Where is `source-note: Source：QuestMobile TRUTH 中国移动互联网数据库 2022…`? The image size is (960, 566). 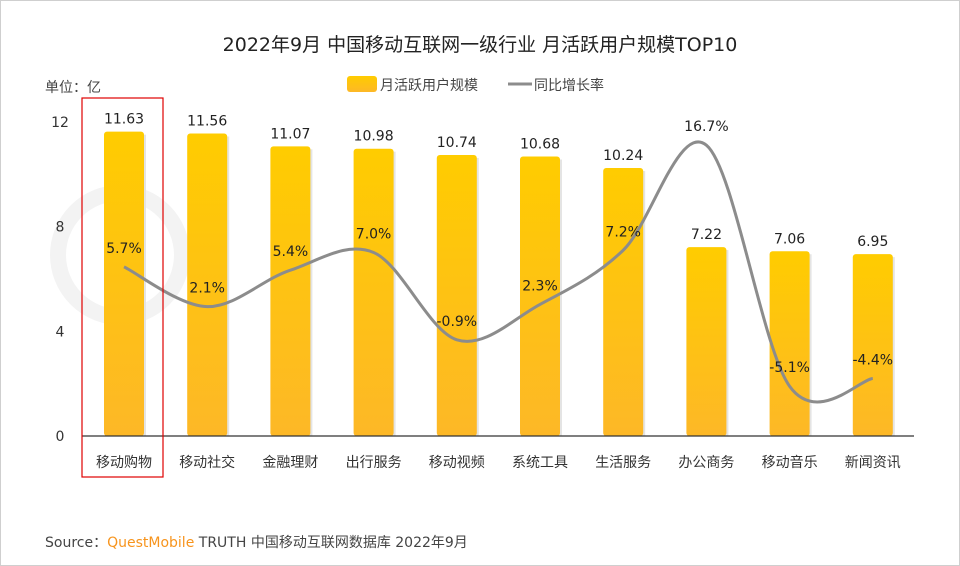
source-note: Source：QuestMobile TRUTH 中国移动互联网数据库 2022… is located at coordinates (256, 543).